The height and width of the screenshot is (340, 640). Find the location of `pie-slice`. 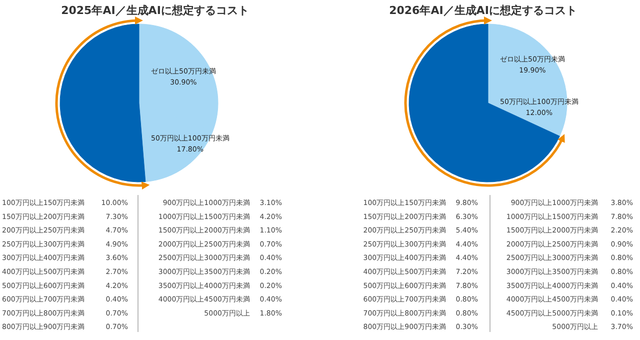

pie-slice is located at coordinates (103, 103).